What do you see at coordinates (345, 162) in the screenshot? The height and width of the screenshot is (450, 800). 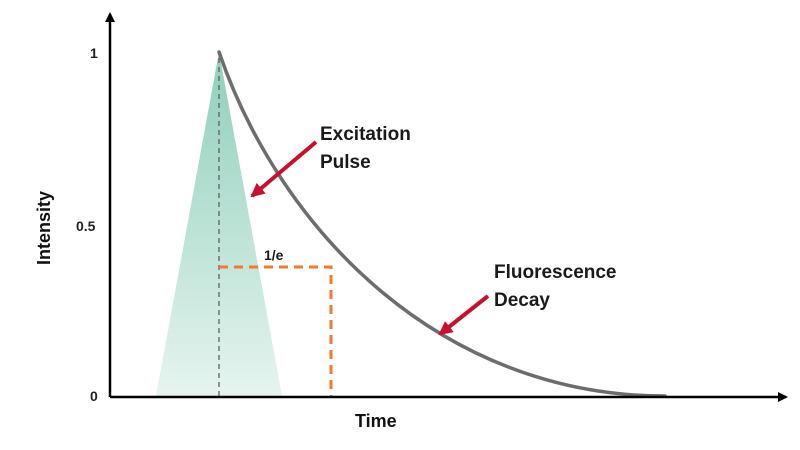 I see `excitation-label-line2: Pulse` at bounding box center [345, 162].